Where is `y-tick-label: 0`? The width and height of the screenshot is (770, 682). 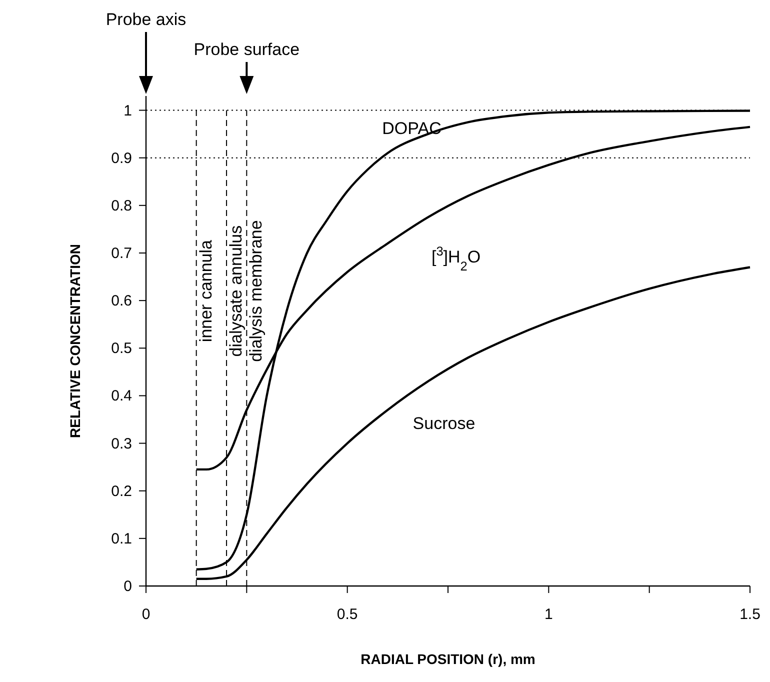 y-tick-label: 0 is located at coordinates (128, 586).